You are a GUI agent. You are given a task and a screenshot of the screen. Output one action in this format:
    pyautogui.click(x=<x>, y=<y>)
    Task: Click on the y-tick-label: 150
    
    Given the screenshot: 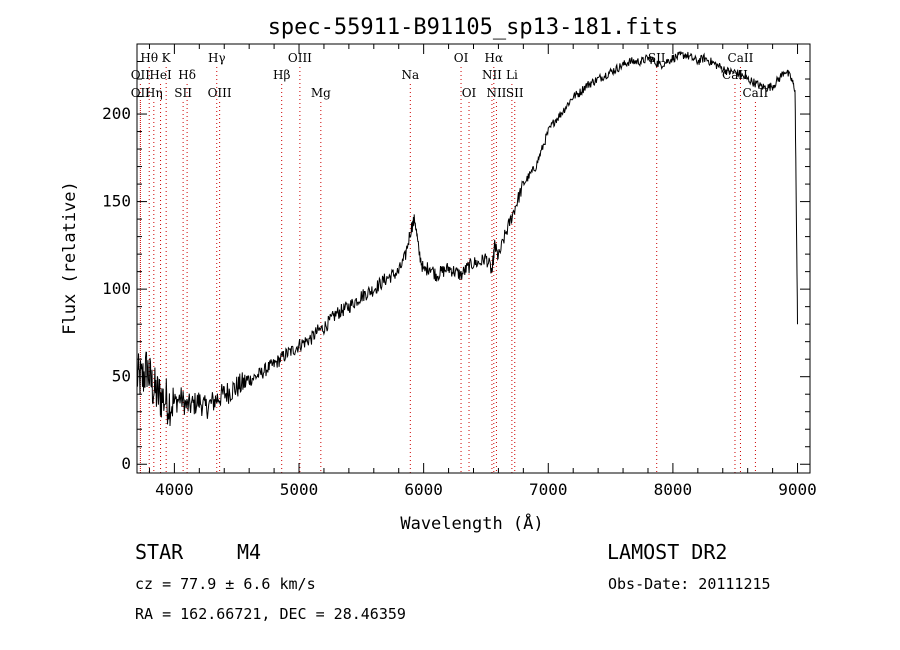 What is the action you would take?
    pyautogui.click(x=116, y=201)
    